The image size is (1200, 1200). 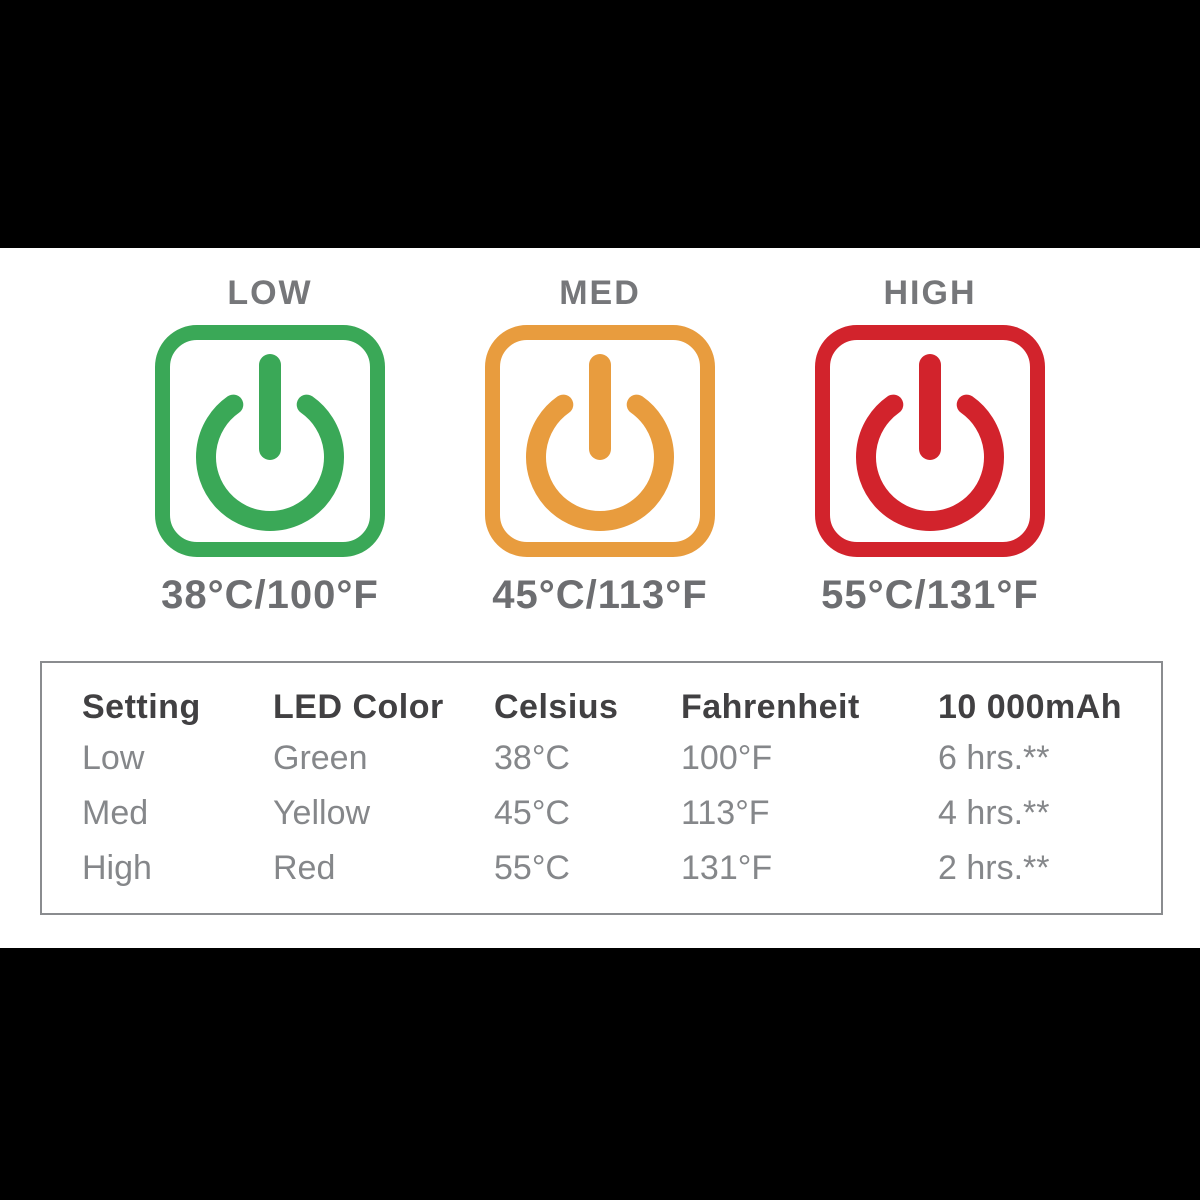 What do you see at coordinates (532, 868) in the screenshot?
I see `cell-celsius: 55°C` at bounding box center [532, 868].